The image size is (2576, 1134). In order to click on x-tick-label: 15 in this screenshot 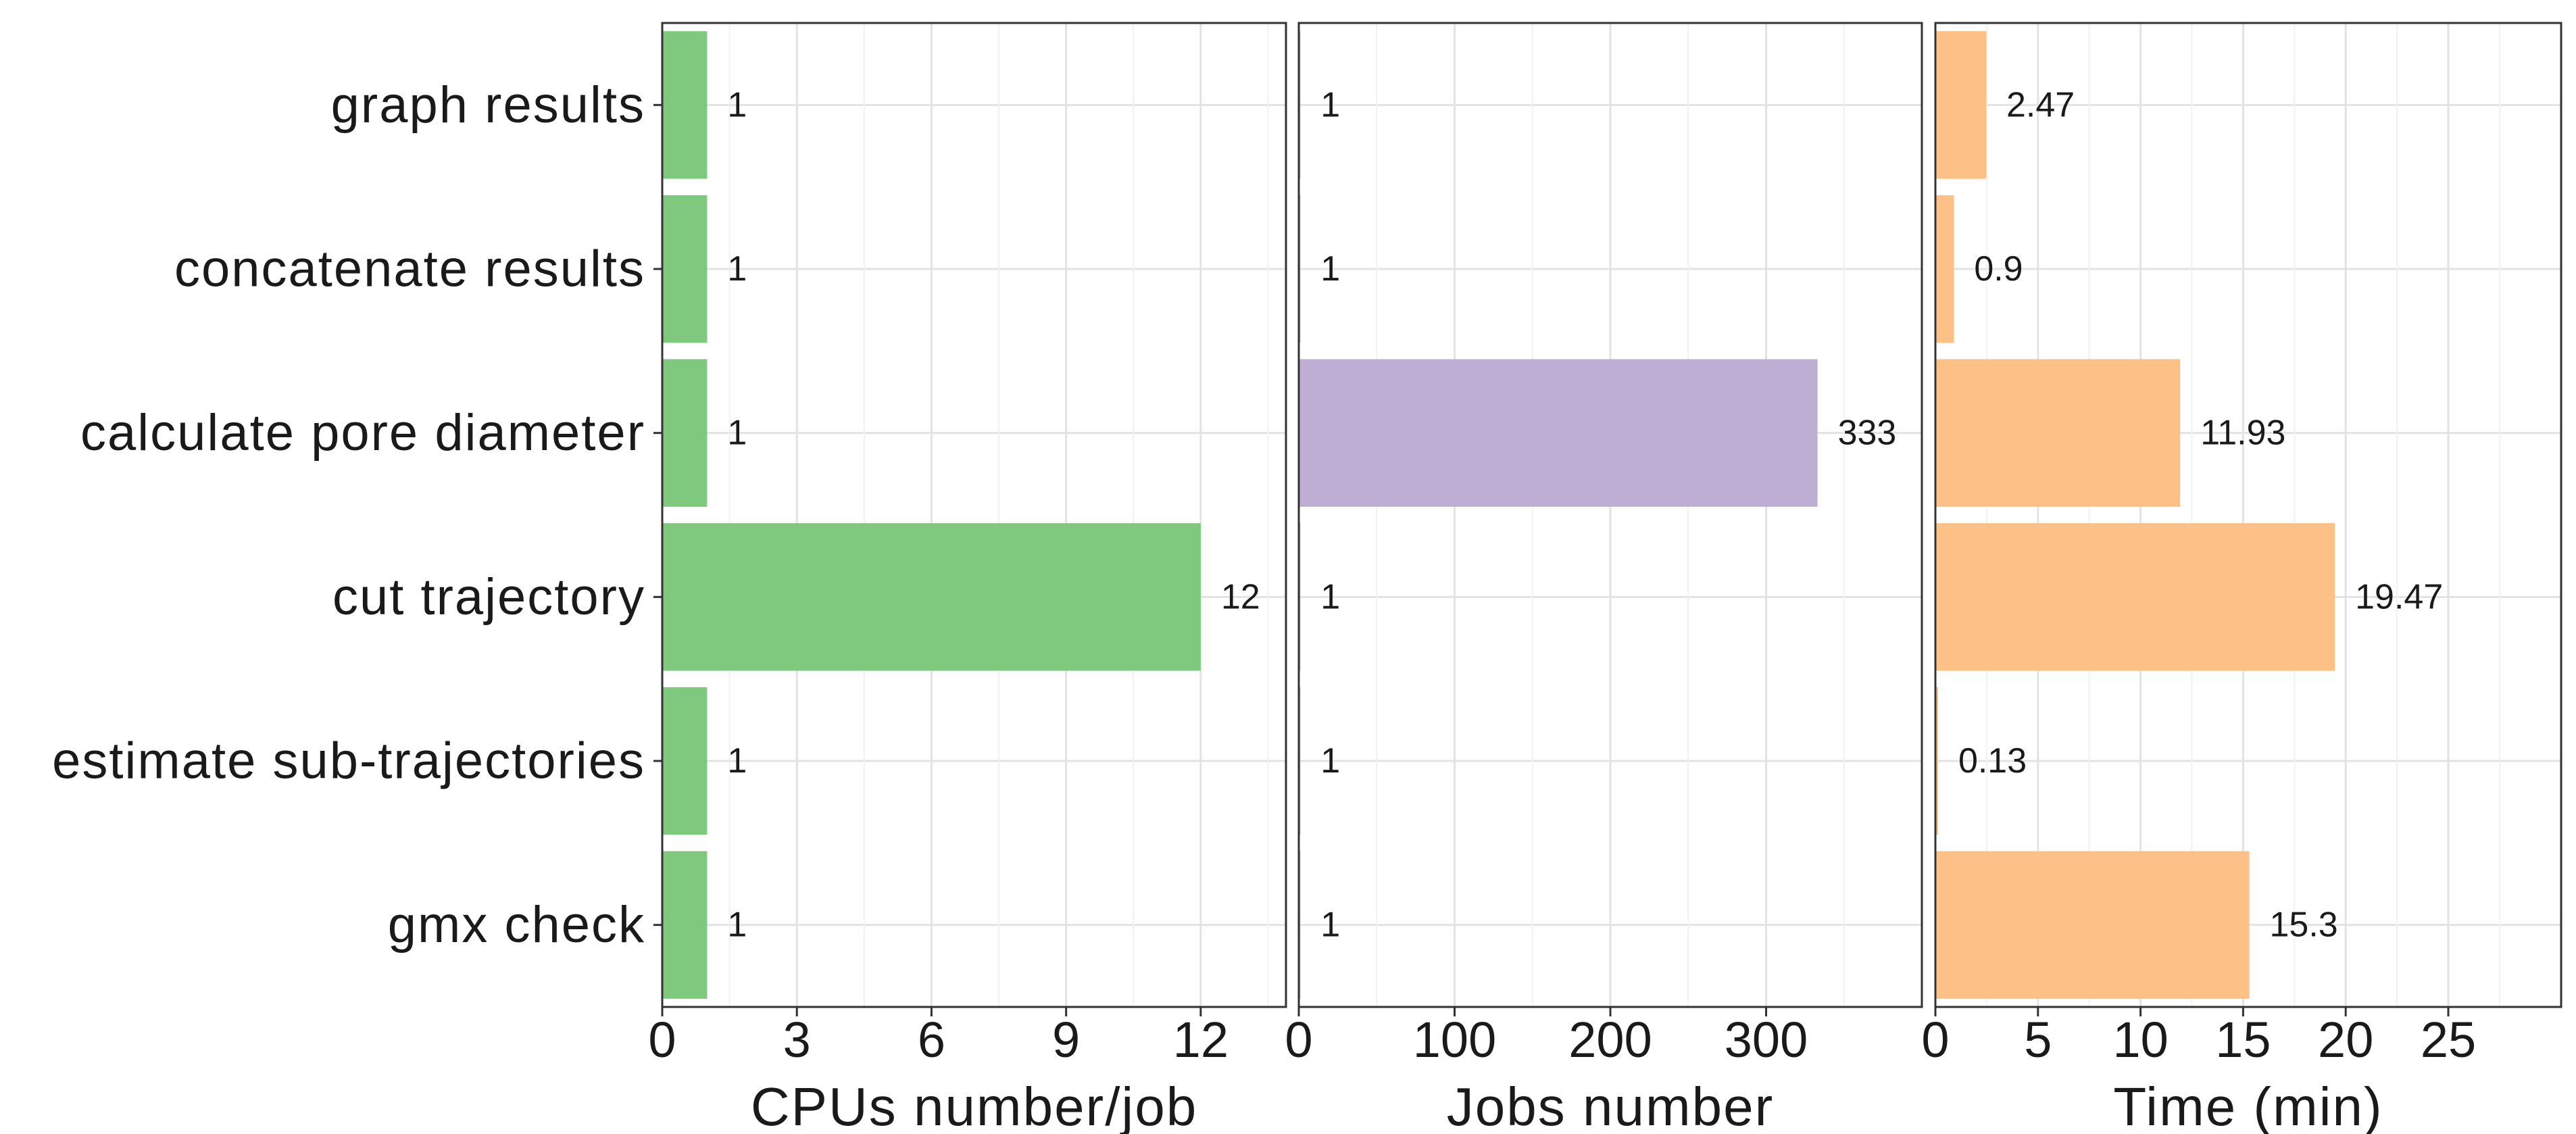, I will do `click(2243, 1040)`.